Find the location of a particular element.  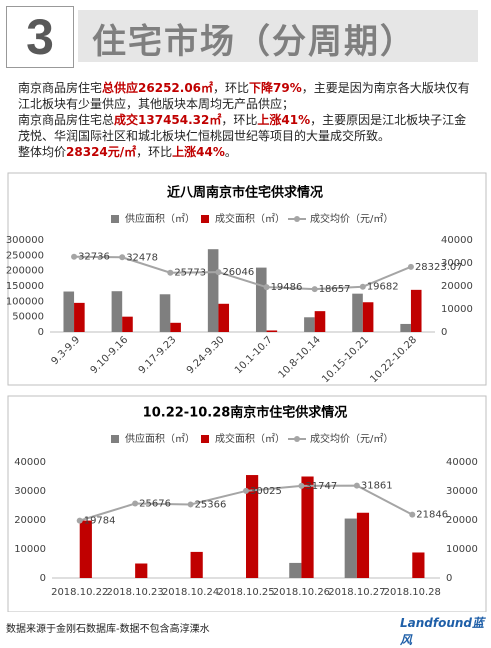

header: 3 住宅市场（分周期） is located at coordinates (245, 36).